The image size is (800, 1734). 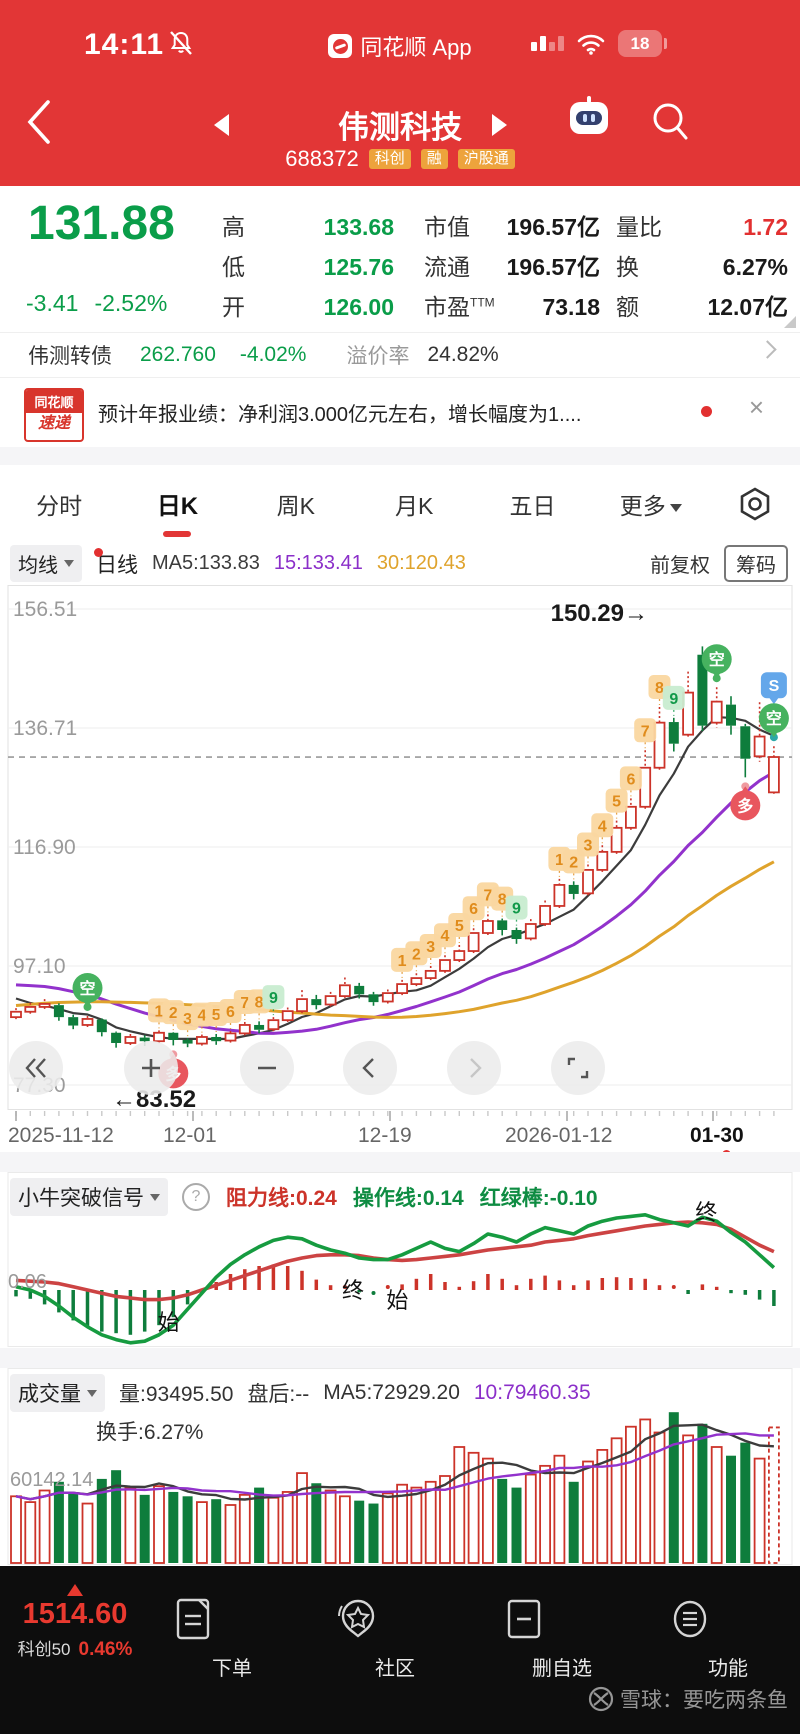 I want to click on pan-left-button, so click(x=370, y=1068).